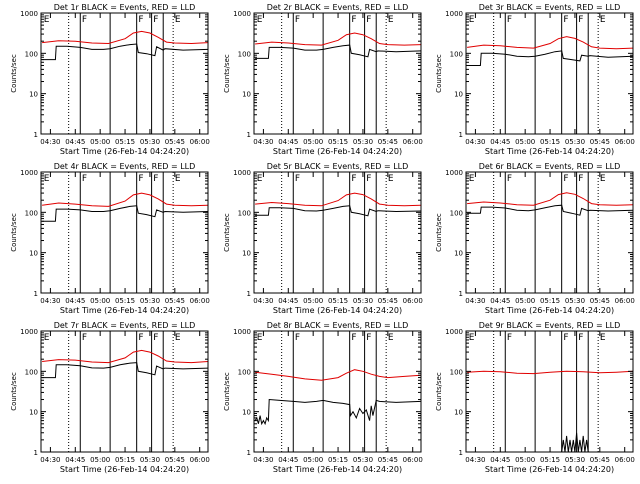 This screenshot has height=484, width=640. Describe the element at coordinates (338, 325) in the screenshot. I see `panel-title: Det 8r BLACK = Events, RED = LLD` at that location.